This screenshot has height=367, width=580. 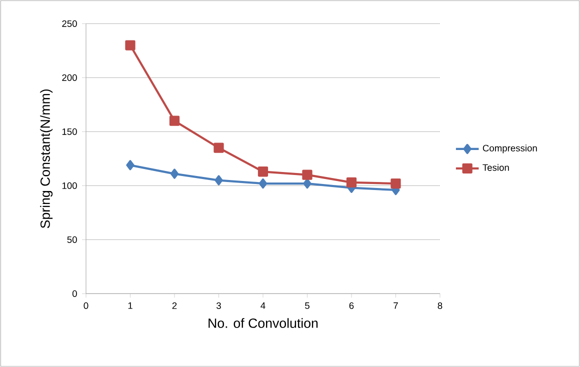 I want to click on x-tick-label: 5, so click(x=307, y=305).